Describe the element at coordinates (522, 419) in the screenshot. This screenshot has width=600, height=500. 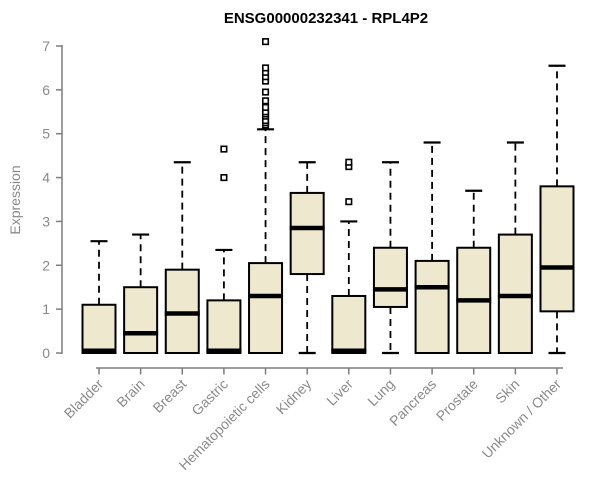
I see `x-tick-label: Unknown / Other` at that location.